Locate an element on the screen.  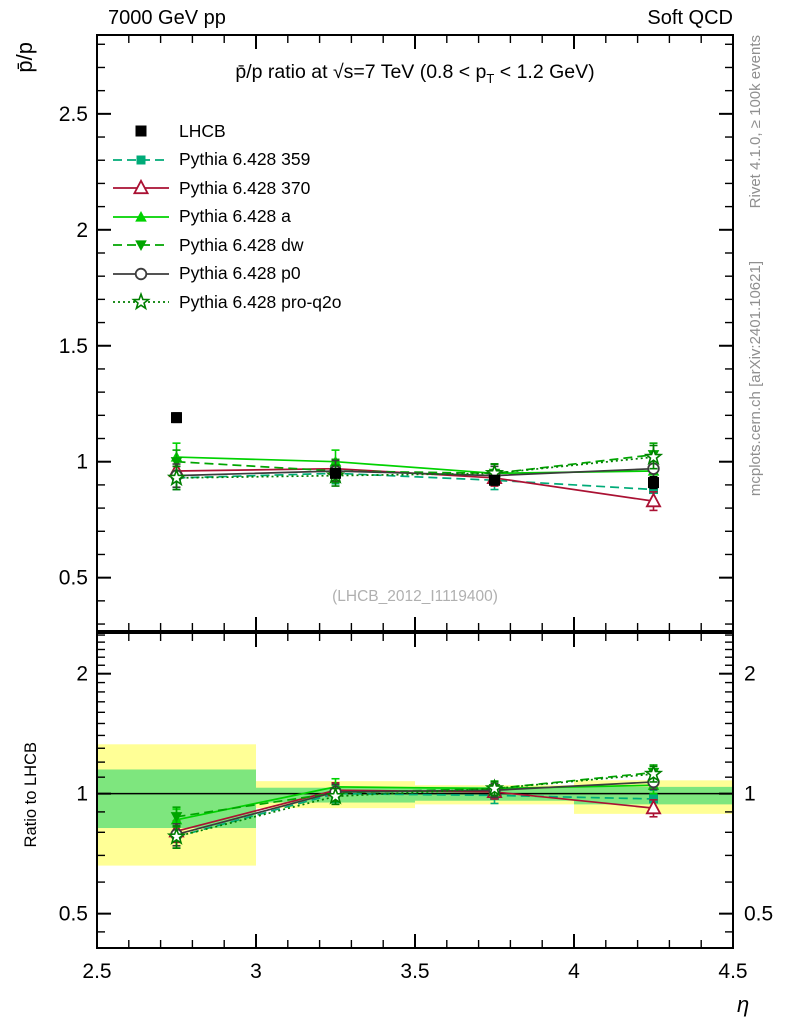
legend-item-pythia-a: Pythia 6.428 a is located at coordinates (226, 217).